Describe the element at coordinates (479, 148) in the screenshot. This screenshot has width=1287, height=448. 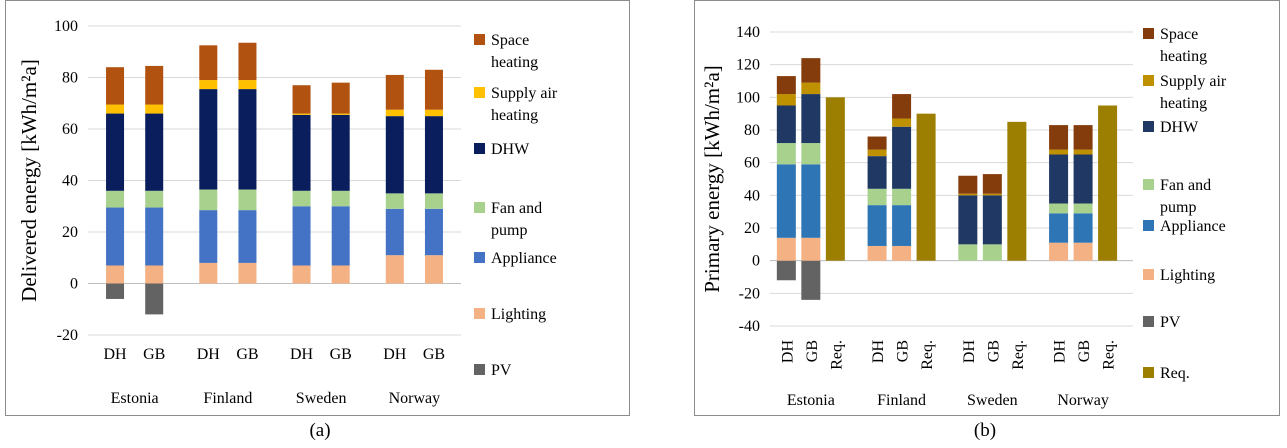
I see `legend-swatch-dhw` at that location.